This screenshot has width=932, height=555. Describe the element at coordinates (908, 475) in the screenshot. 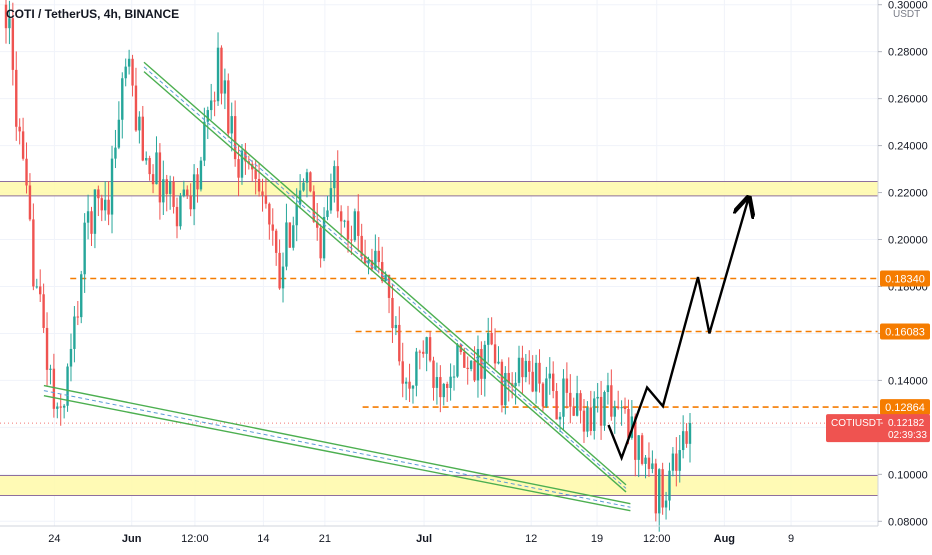

I see `price-tick-label: 0.10000` at that location.